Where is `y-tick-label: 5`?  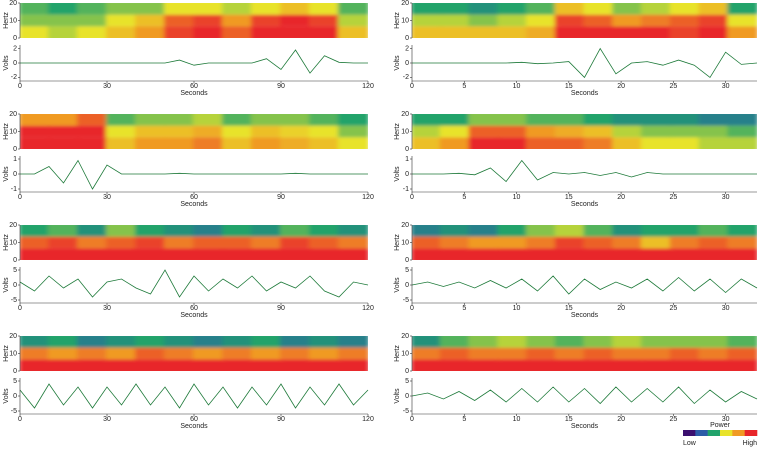 y-tick-label: 5 is located at coordinates (407, 381).